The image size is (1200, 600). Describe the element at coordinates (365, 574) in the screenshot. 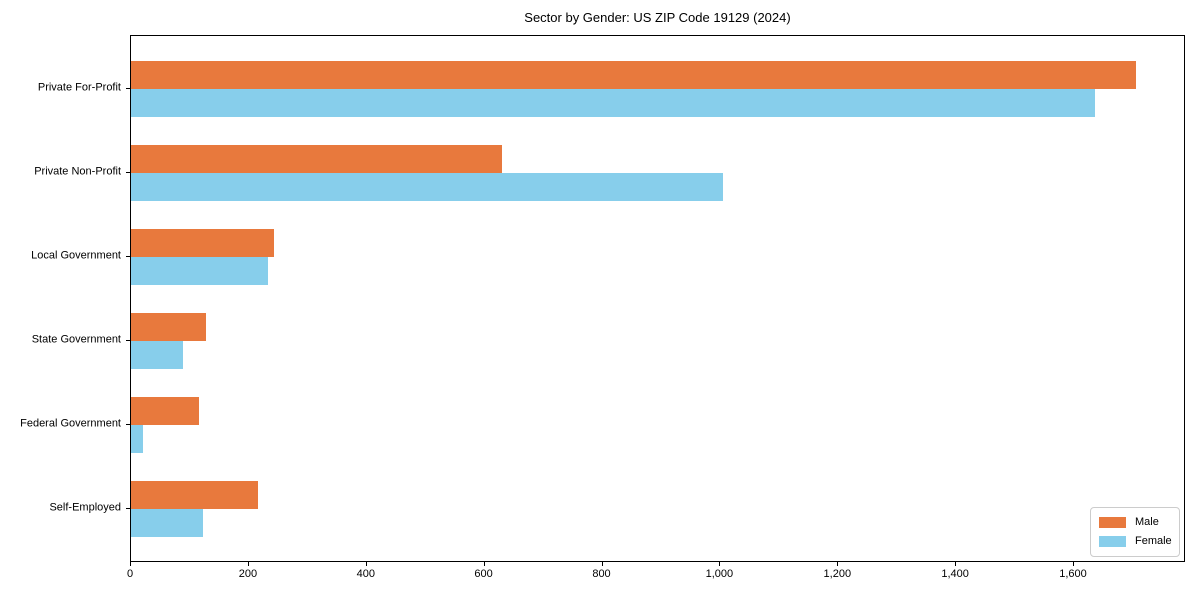

I see `x-tick-label-400: 400` at that location.